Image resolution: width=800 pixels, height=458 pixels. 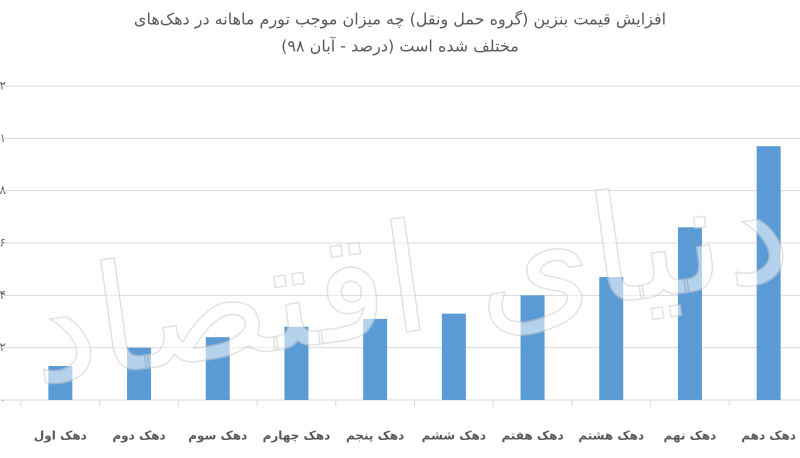 What do you see at coordinates (400, 47) in the screenshot?
I see `chart-title: مختلف شده است (درصد - آبان ۹۸)` at bounding box center [400, 47].